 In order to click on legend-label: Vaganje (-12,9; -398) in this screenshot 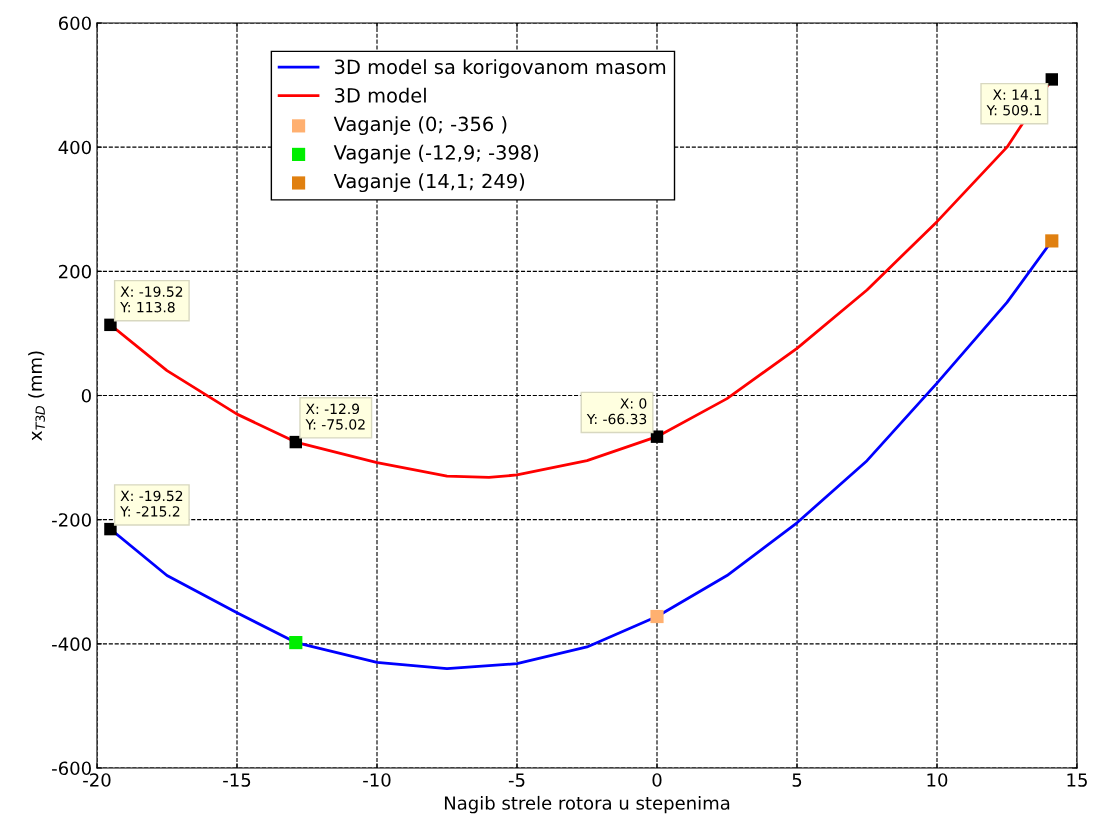, I will do `click(436, 154)`.